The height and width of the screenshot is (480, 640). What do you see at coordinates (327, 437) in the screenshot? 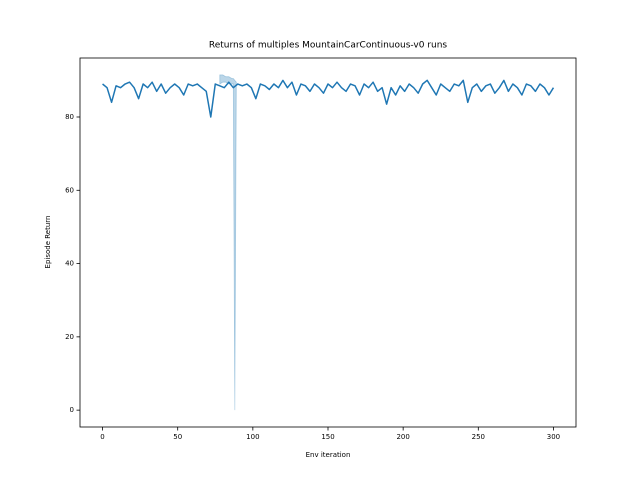
I see `x-tick-label: 150` at bounding box center [327, 437].